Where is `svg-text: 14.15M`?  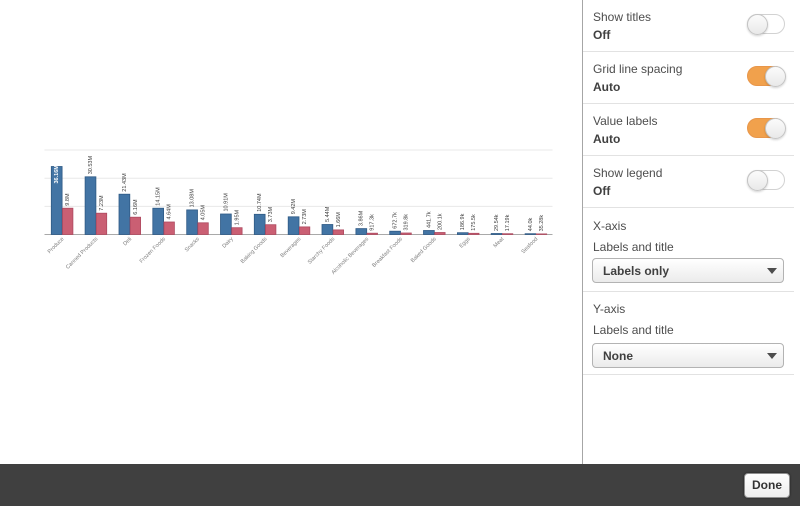
svg-text: 14.15M is located at coordinates (159, 196).